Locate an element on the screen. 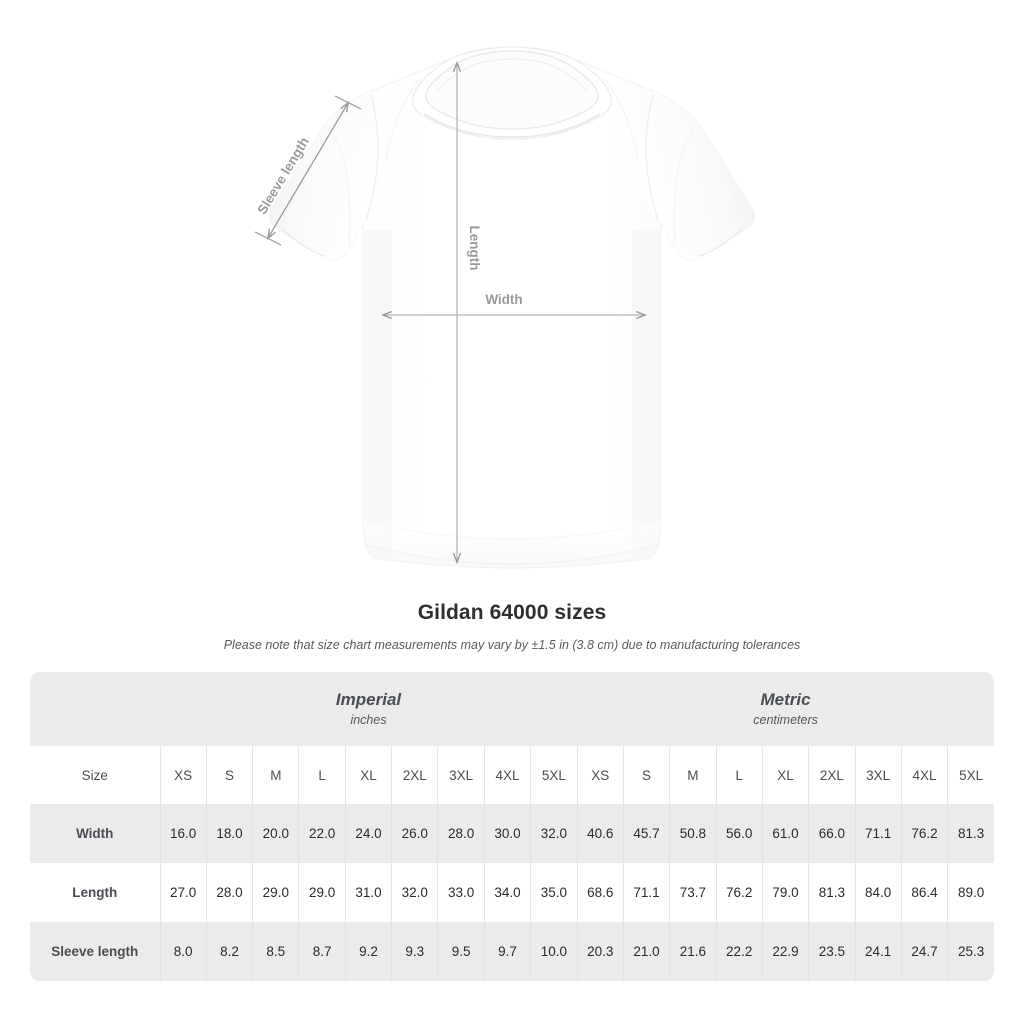 The image size is (1024, 1024). cell-imperial-s: 8.2 is located at coordinates (229, 951).